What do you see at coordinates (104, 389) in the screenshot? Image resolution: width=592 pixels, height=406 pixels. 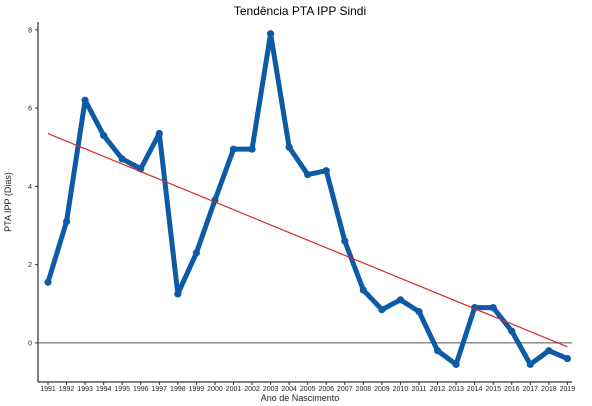 I see `x-tick-label: 1994` at bounding box center [104, 389].